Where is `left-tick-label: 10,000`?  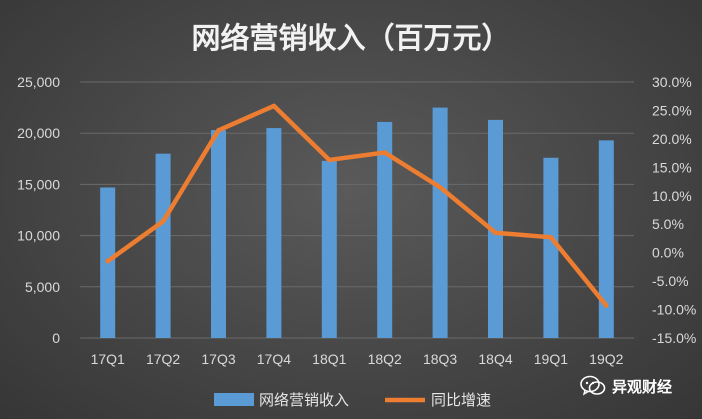
left-tick-label: 10,000 is located at coordinates (38, 236).